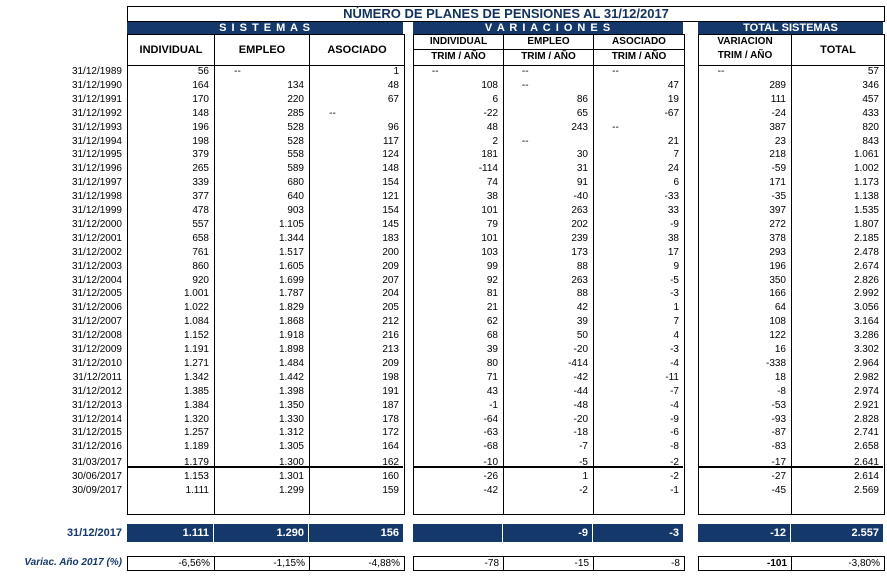  Describe the element at coordinates (745, 290) in the screenshot. I see `col-variacion` at that location.